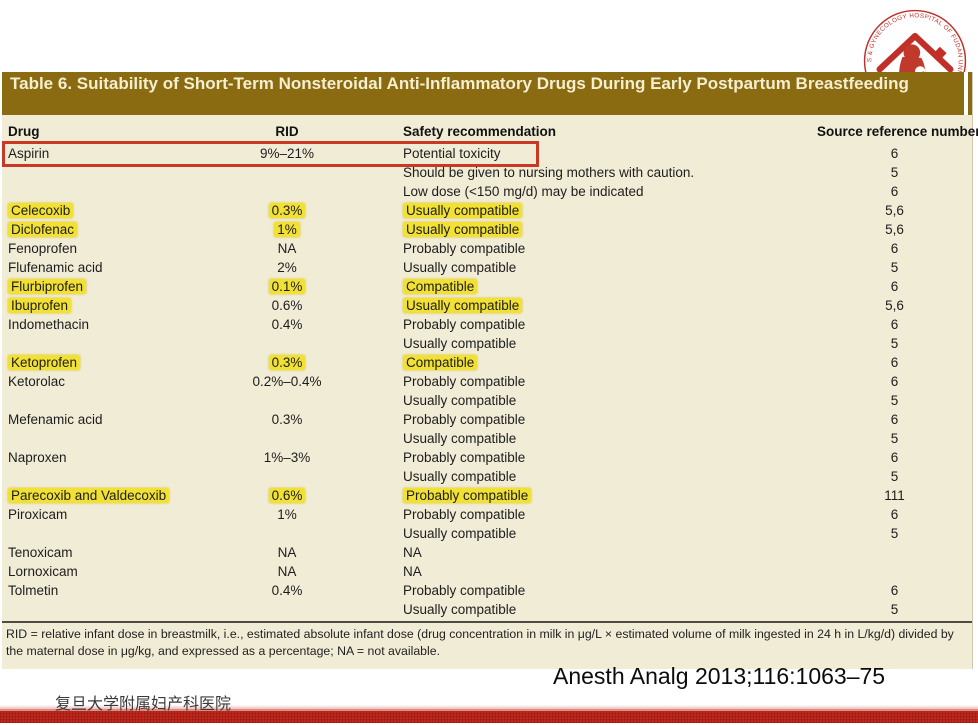 This screenshot has width=978, height=725. Describe the element at coordinates (487, 362) in the screenshot. I see `table-row: Ketoprofen 0.3% Compatible 6` at that location.